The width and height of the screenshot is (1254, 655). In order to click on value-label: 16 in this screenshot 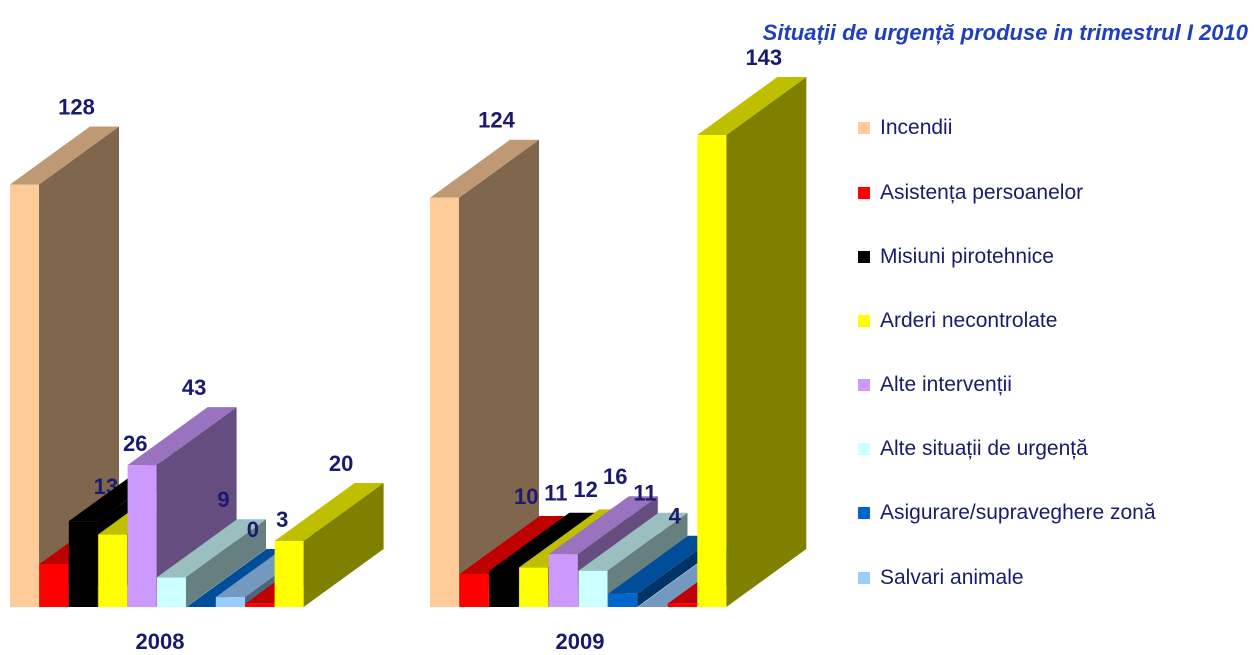, I will do `click(615, 476)`.